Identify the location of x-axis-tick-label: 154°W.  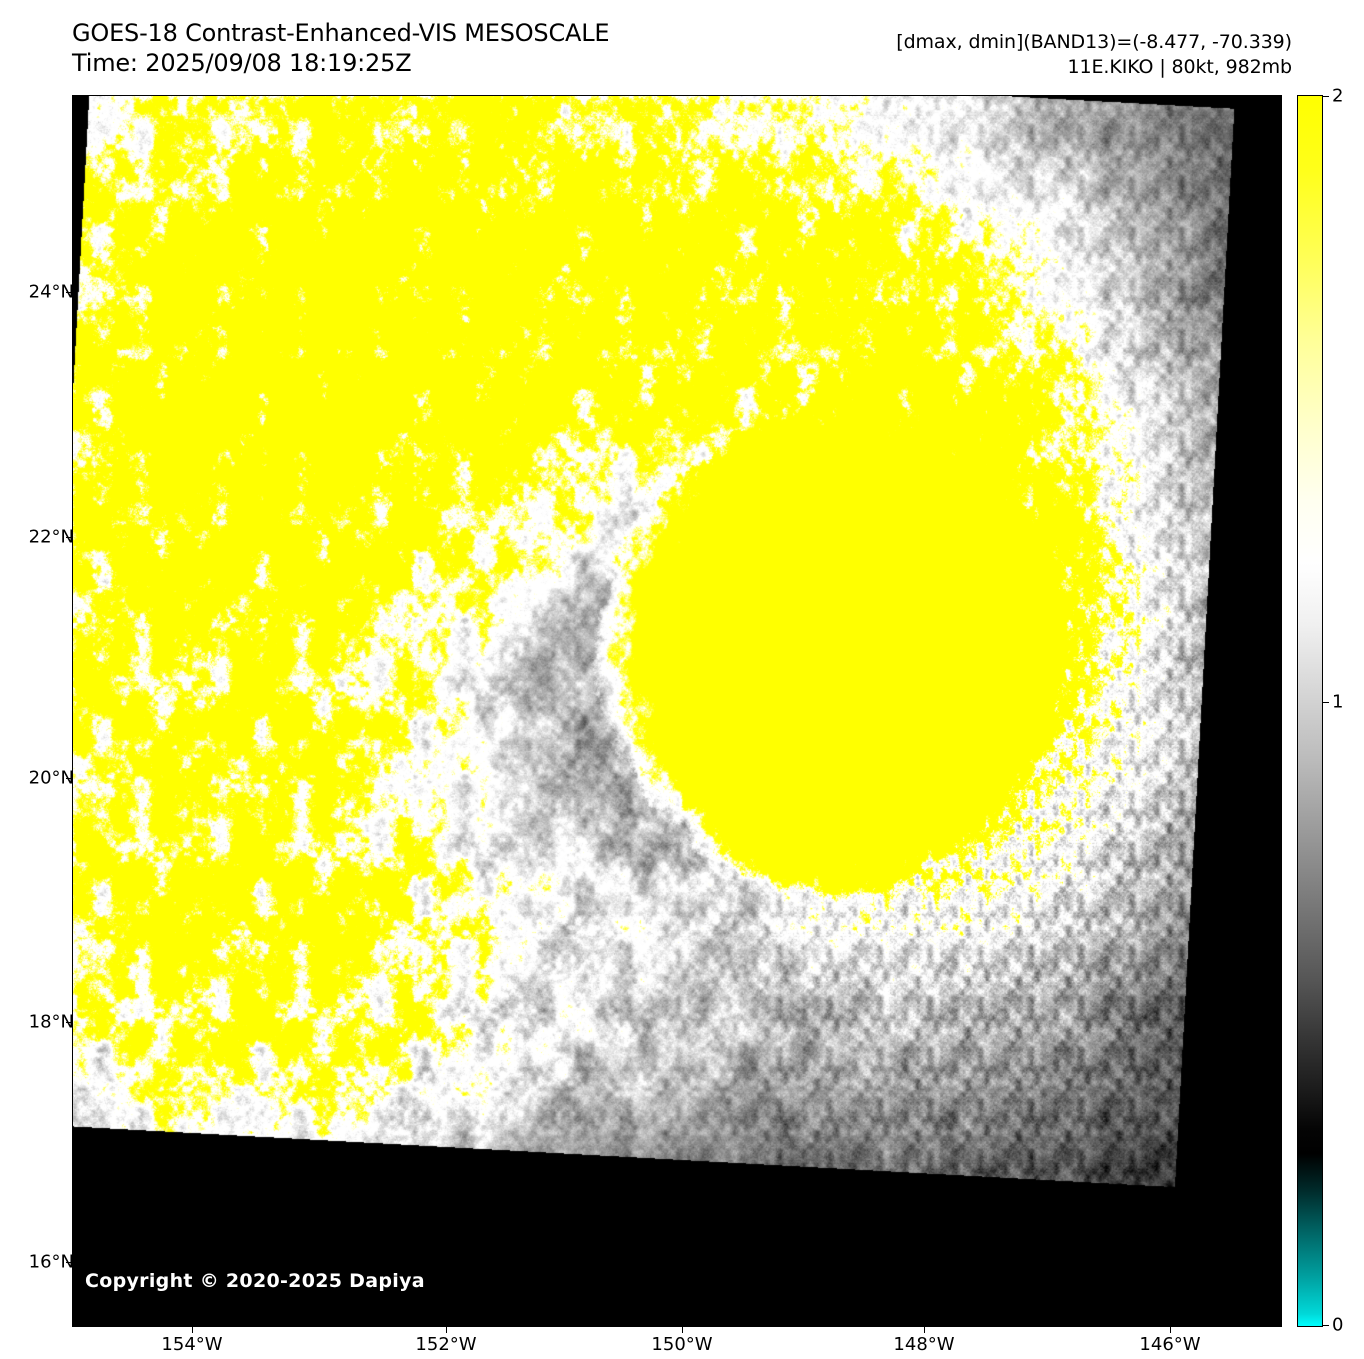
(192, 1344).